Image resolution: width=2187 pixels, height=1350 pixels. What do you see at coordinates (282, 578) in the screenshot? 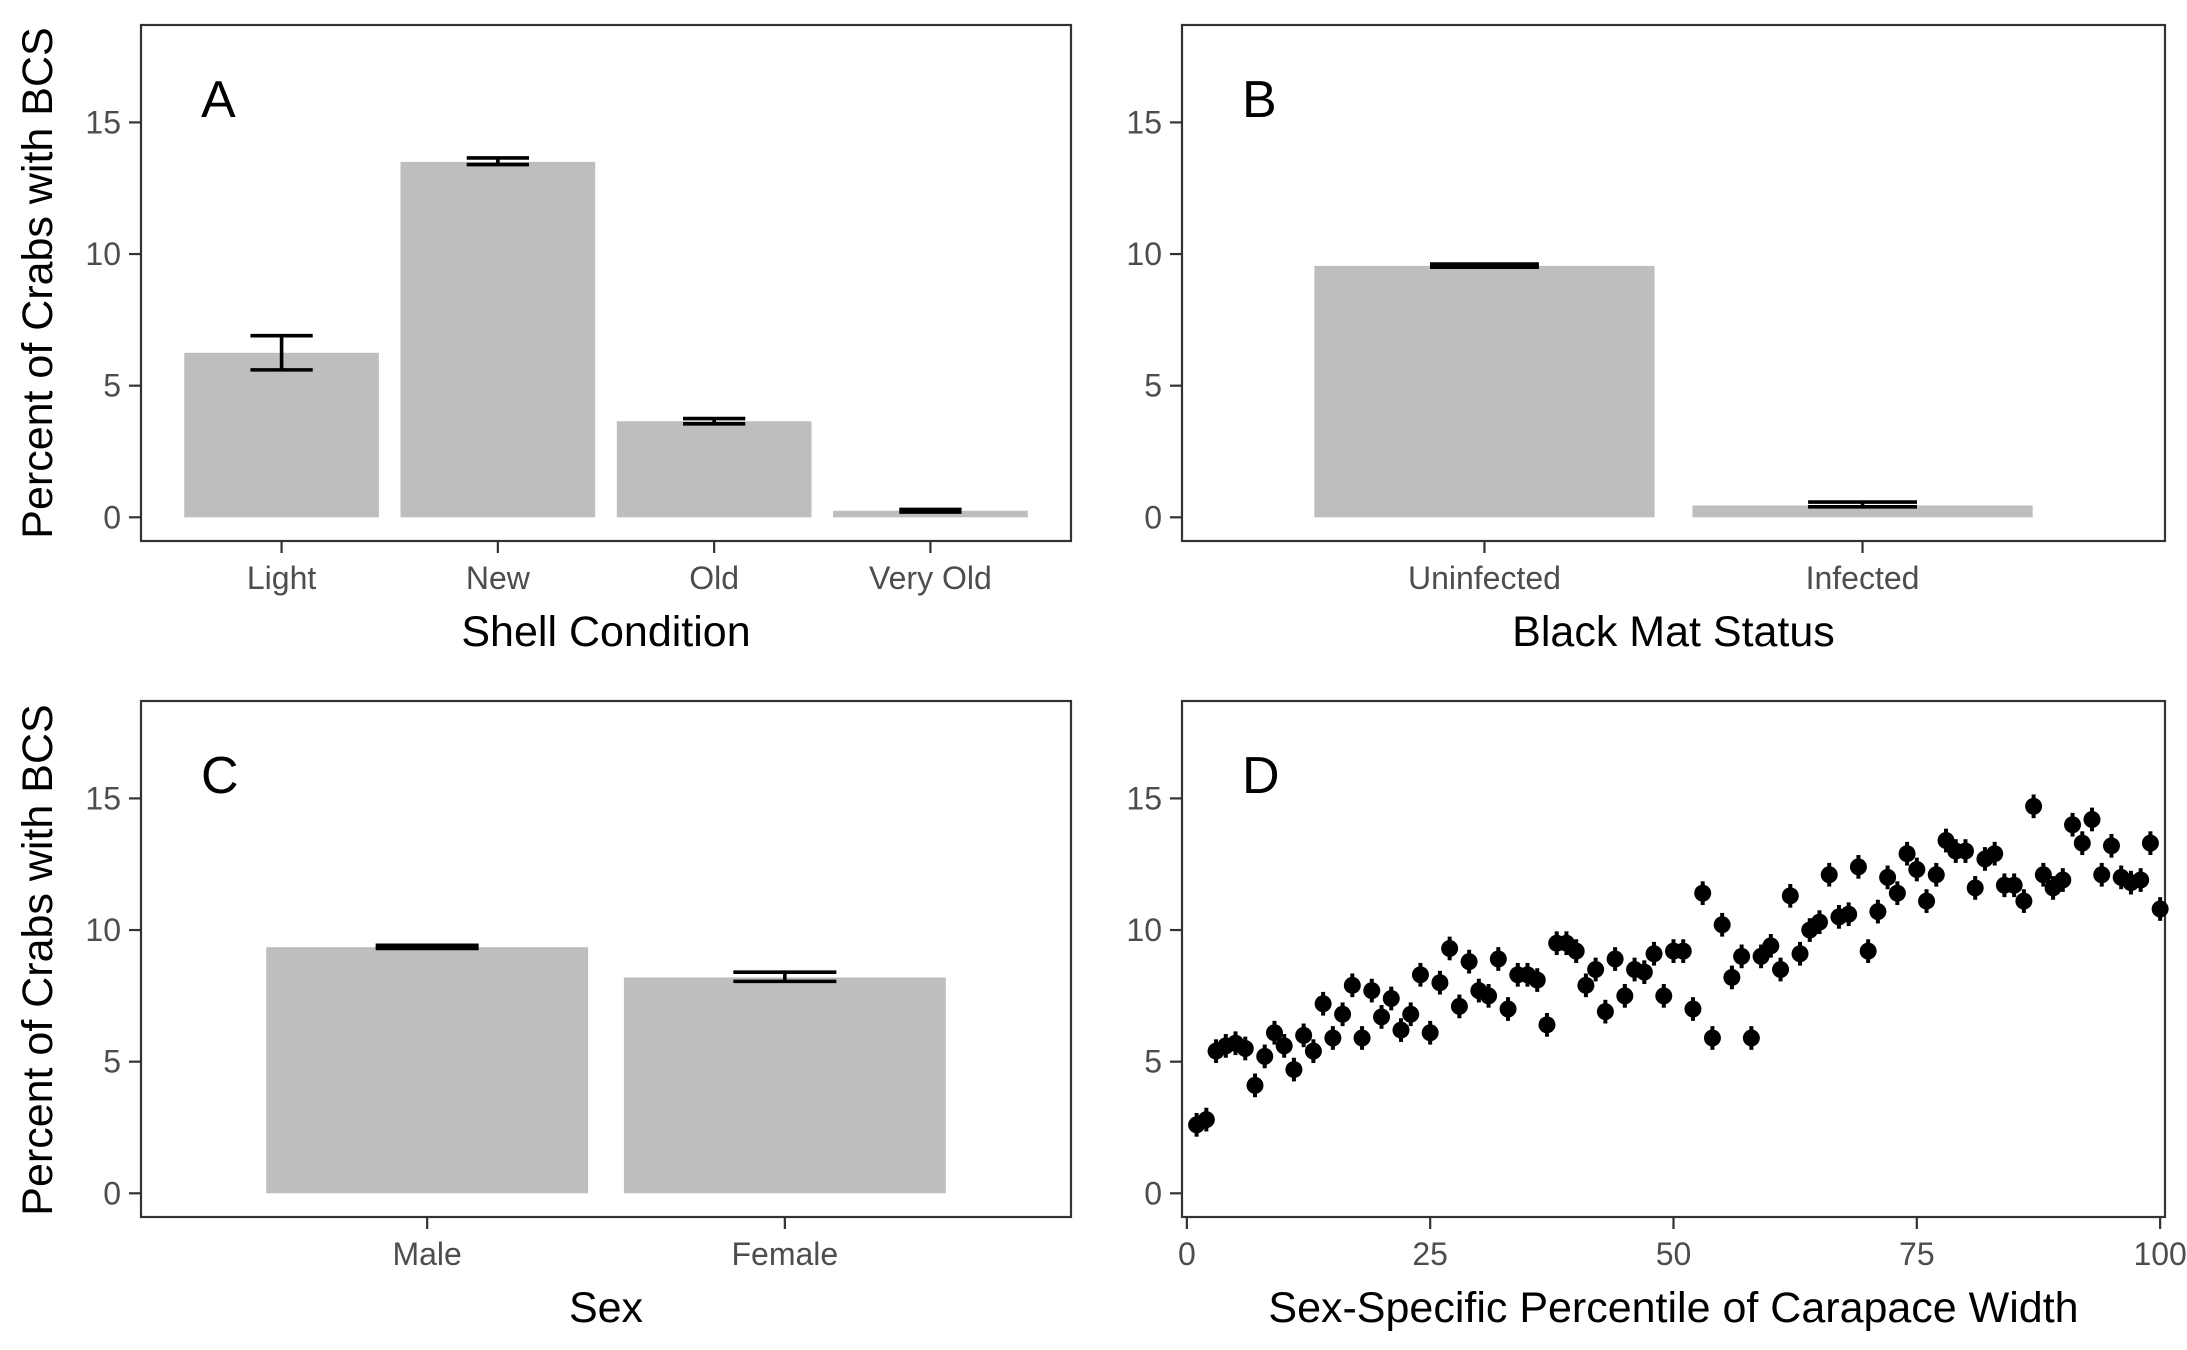
I see `x-tick-label: Light` at bounding box center [282, 578].